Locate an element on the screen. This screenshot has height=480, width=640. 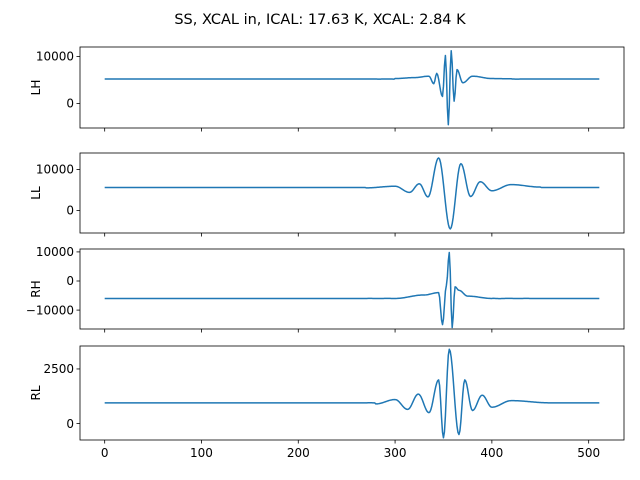
y-tick-label: 2500 is located at coordinates (58, 369).